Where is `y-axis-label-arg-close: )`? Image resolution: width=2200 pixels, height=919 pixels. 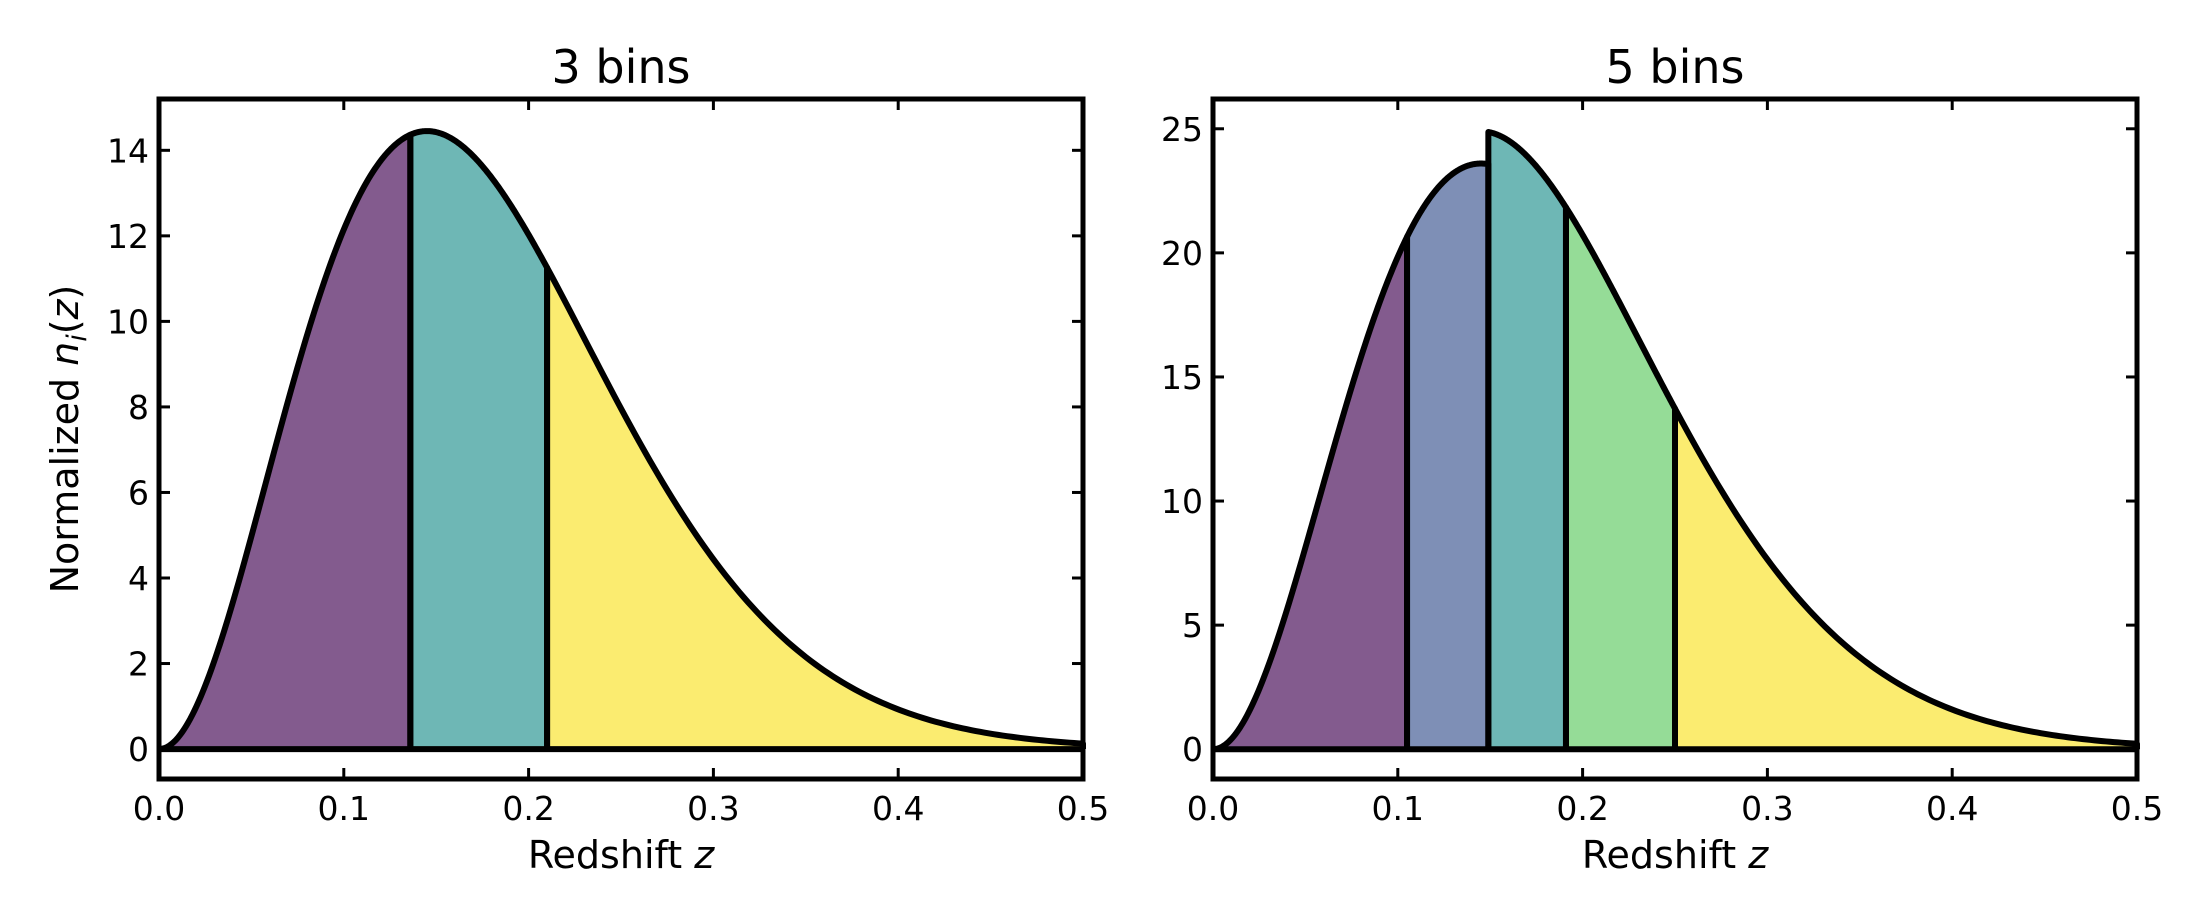 y-axis-label-arg-close: ) is located at coordinates (65, 292).